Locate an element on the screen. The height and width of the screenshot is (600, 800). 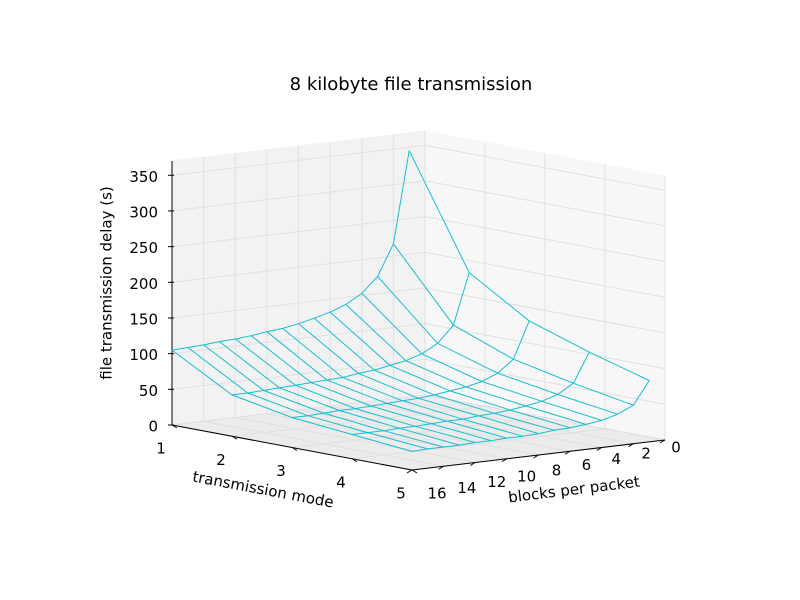
y-tick-label: 0 is located at coordinates (676, 448).